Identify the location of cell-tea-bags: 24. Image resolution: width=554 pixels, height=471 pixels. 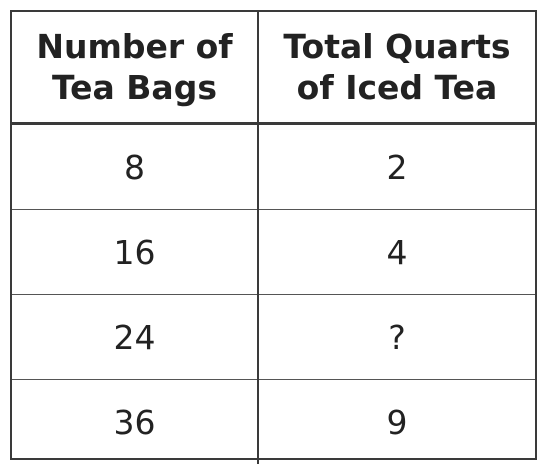
(135, 337).